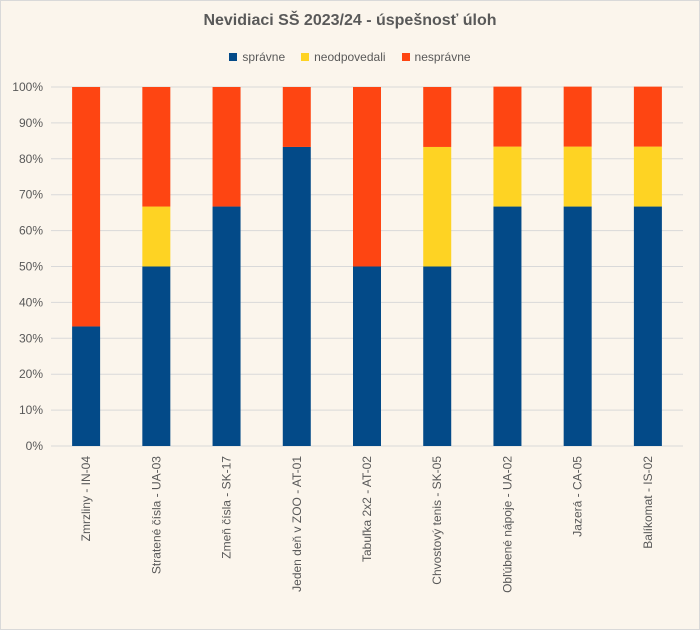 Image resolution: width=700 pixels, height=630 pixels. Describe the element at coordinates (350, 20) in the screenshot. I see `chart-title: Nevidiaci SŠ 2023/24 - úspešnosť úloh` at that location.